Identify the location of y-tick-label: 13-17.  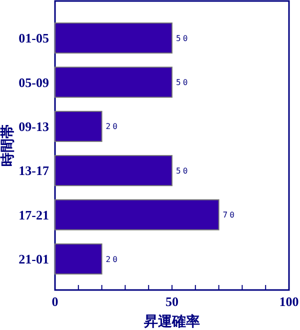
(34, 170).